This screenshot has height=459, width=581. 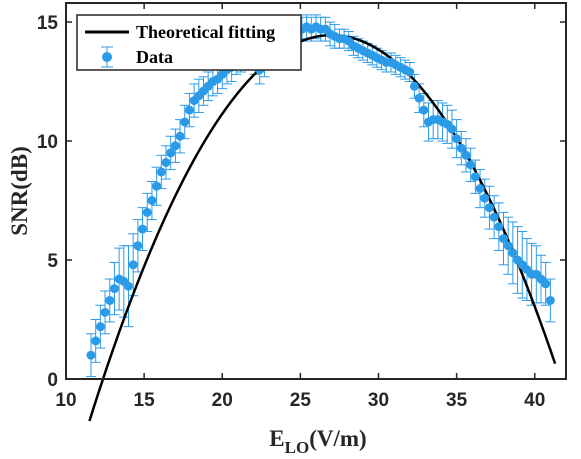 I want to click on y-axis-label: SNR(dB), so click(x=19, y=190).